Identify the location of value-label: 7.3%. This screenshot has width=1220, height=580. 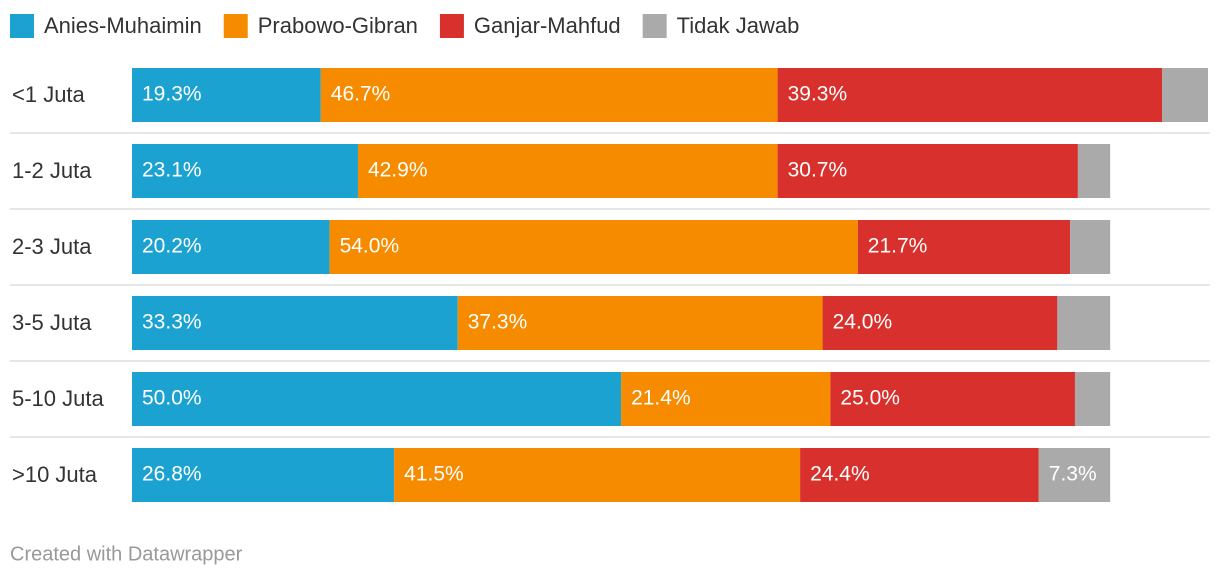
(1073, 474).